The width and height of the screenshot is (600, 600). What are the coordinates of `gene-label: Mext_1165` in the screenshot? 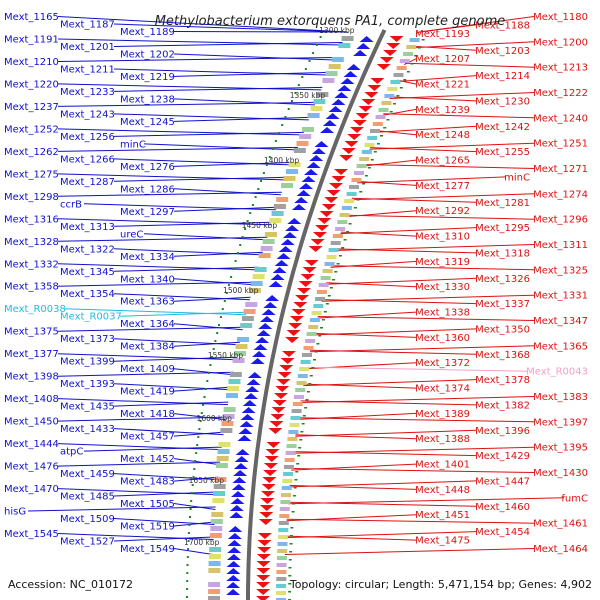 It's located at (31, 17).